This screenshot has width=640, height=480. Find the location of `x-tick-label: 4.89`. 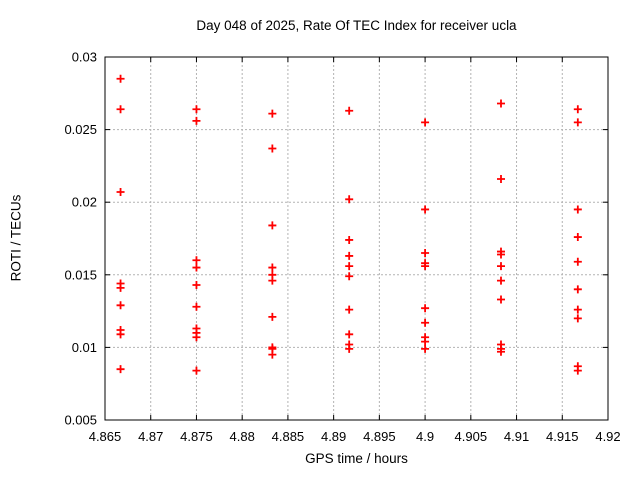

x-tick-label: 4.89 is located at coordinates (333, 436).